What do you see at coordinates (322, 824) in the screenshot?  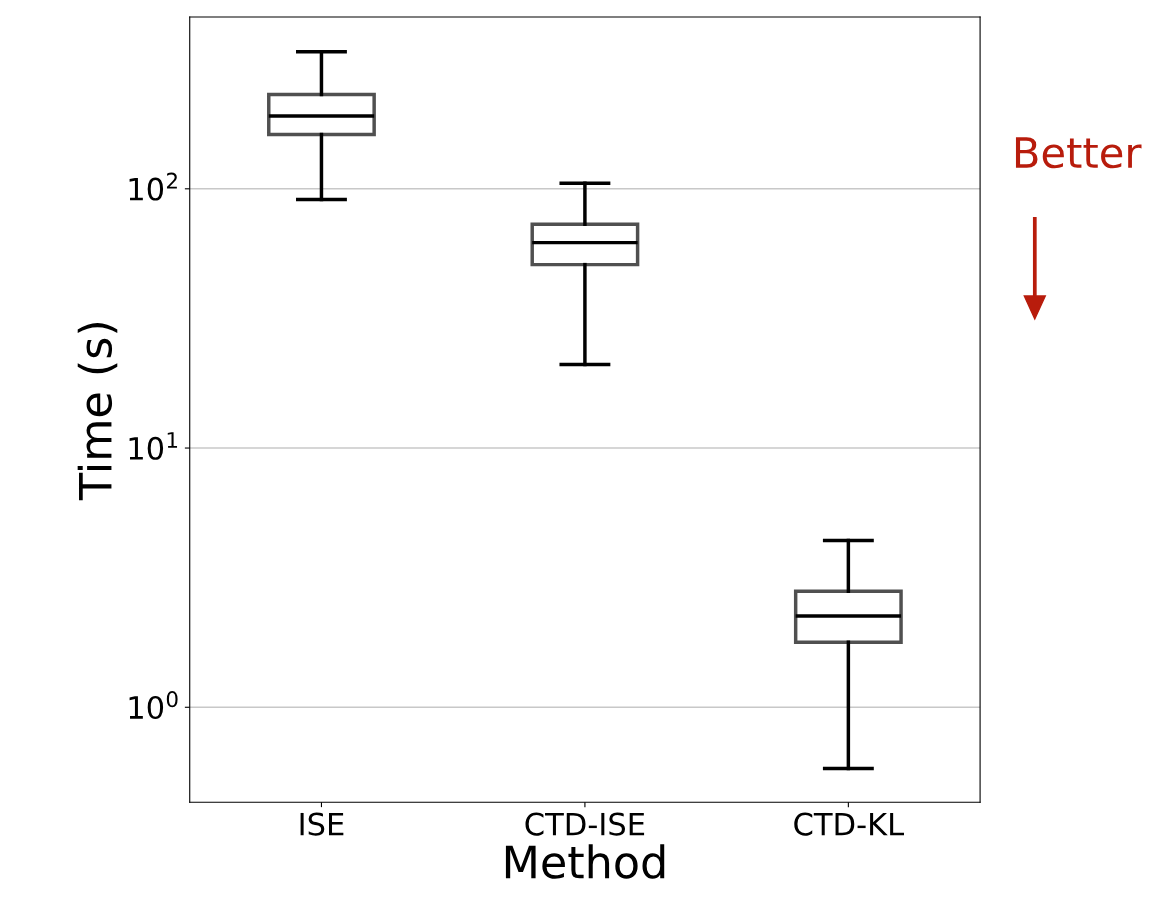 I see `x-tick-label: ISE` at bounding box center [322, 824].